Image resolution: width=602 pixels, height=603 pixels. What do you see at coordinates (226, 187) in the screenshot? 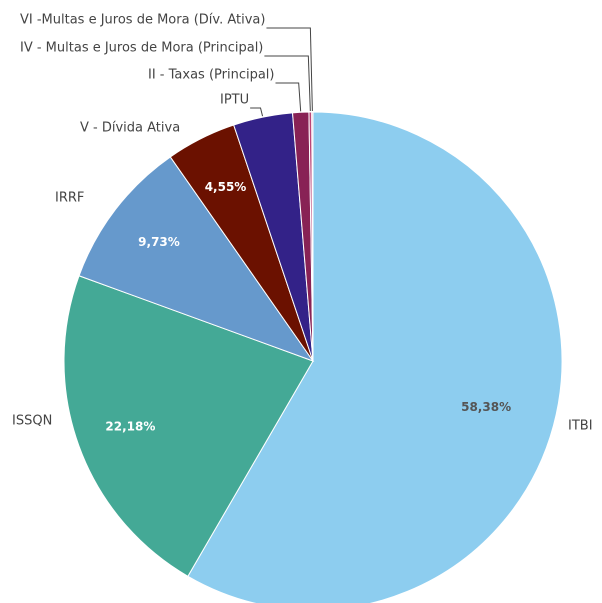
I see `data-label: 4,55%` at bounding box center [226, 187].